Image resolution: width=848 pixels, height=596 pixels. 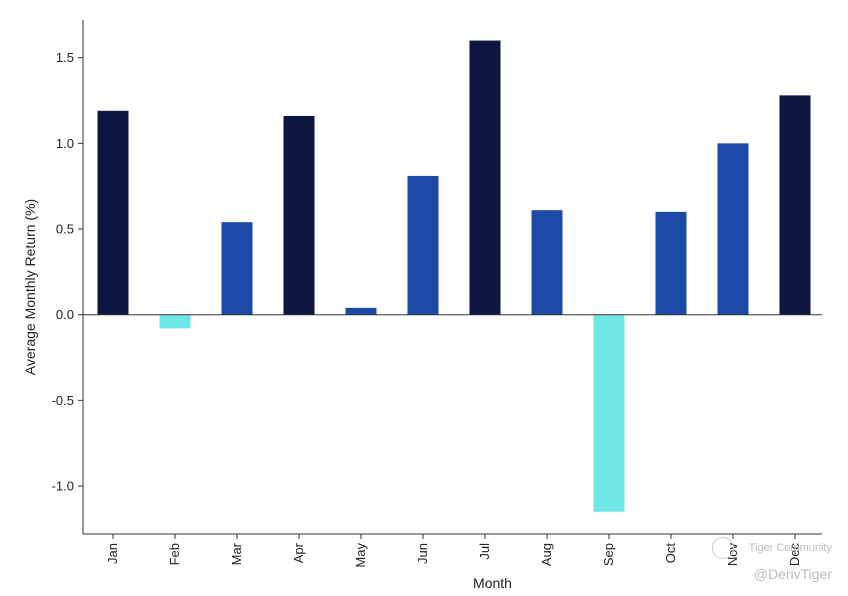 What do you see at coordinates (65, 57) in the screenshot?
I see `y-tick-label: 1.5` at bounding box center [65, 57].